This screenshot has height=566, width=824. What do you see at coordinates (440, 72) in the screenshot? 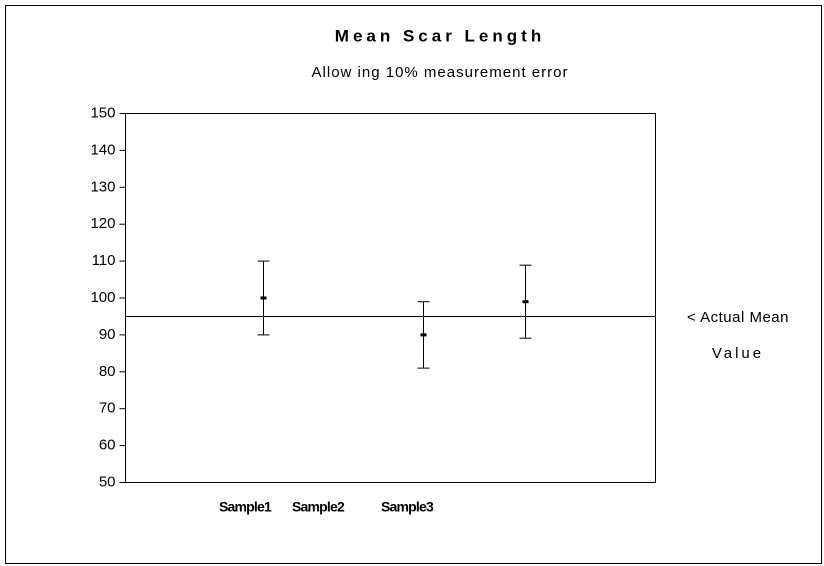
I see `chart-subtitle: Allow ing 10% measurement error` at bounding box center [440, 72].